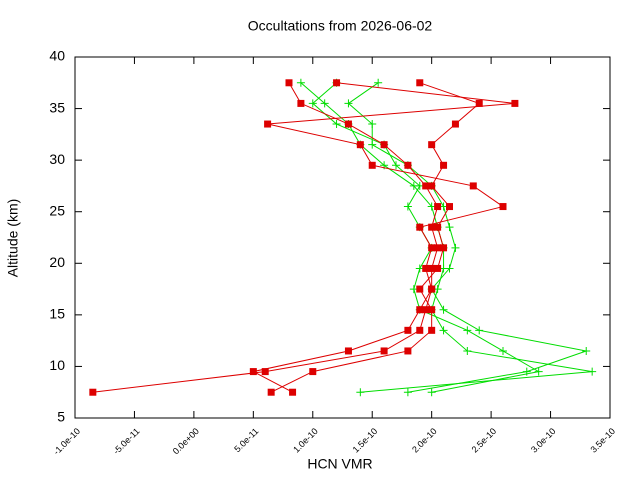 The height and width of the screenshot is (480, 640). Describe the element at coordinates (339, 464) in the screenshot. I see `x-axis-label: HCN VMR` at that location.